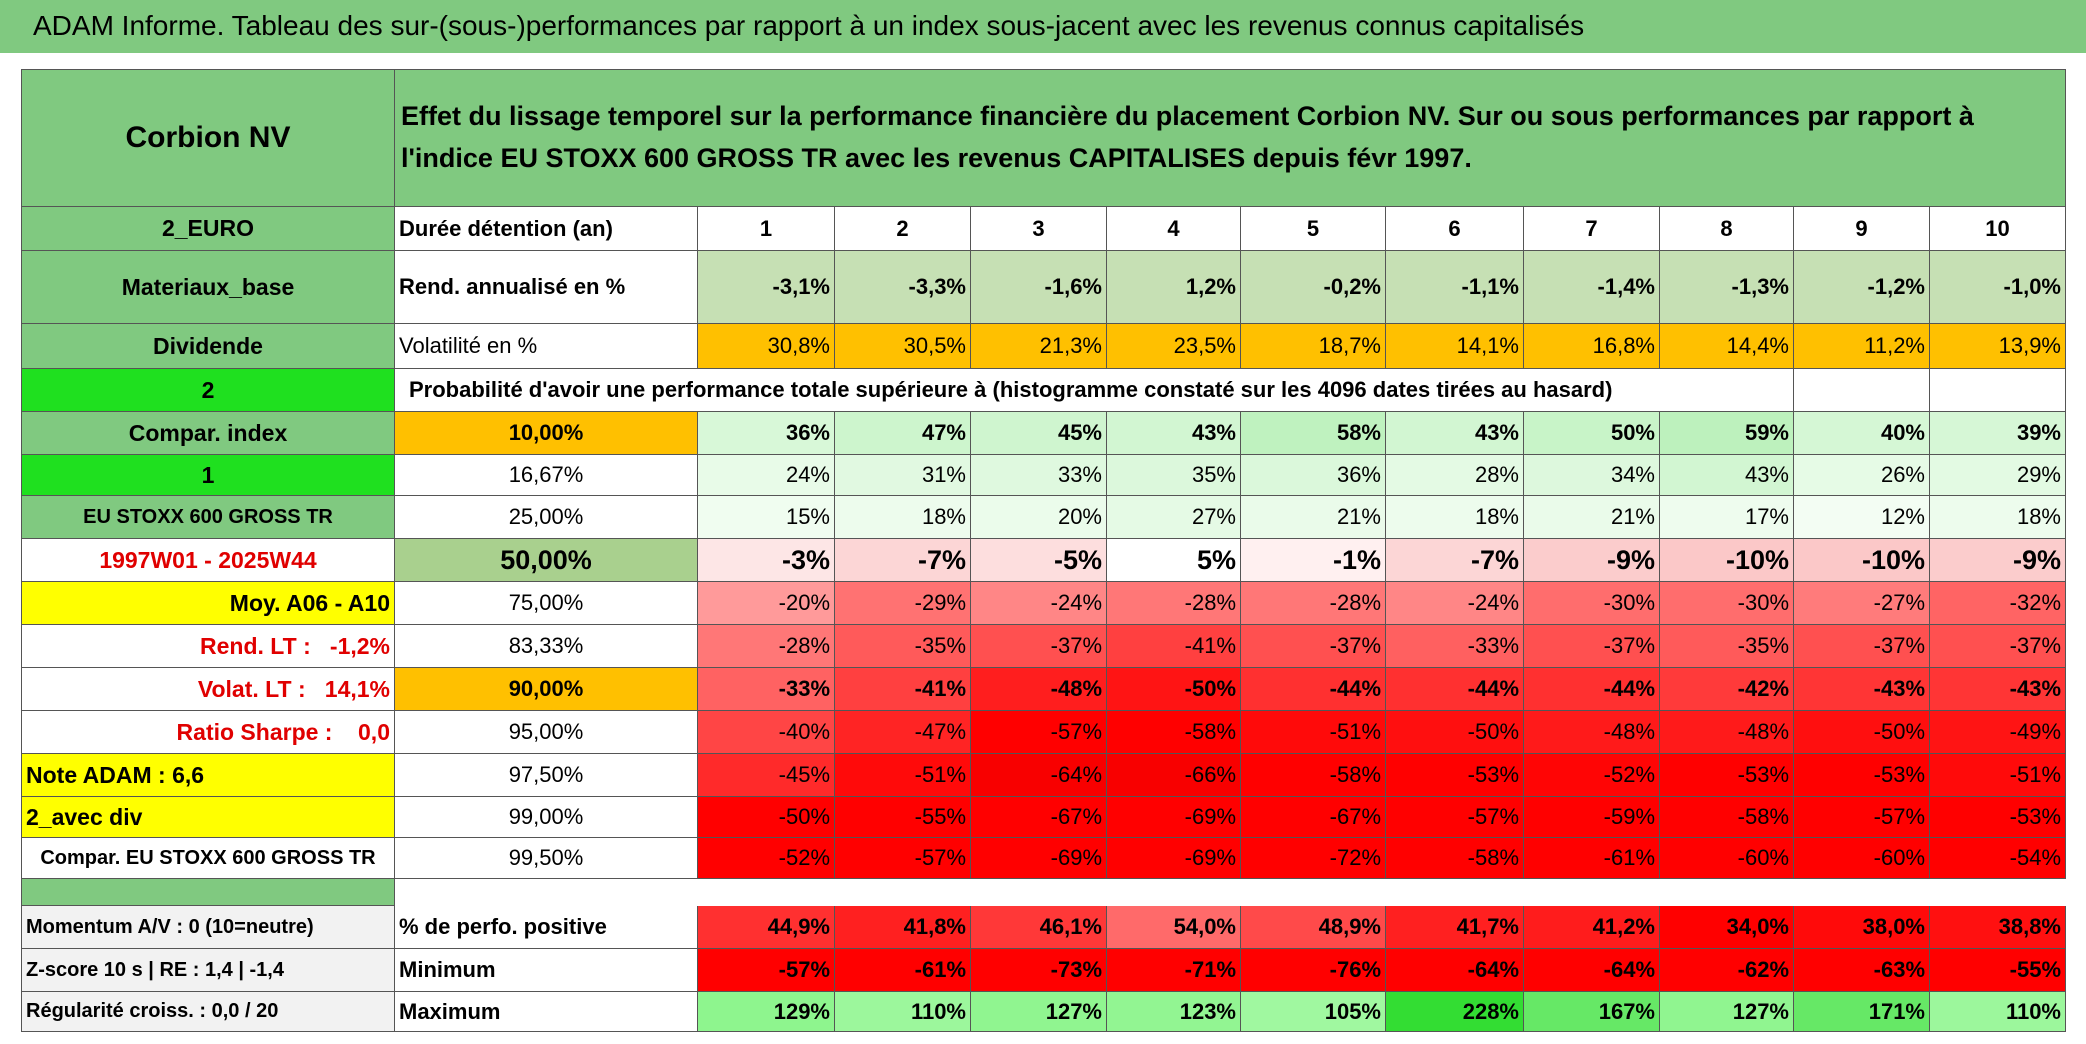 The width and height of the screenshot is (2086, 1044). What do you see at coordinates (546, 475) in the screenshot?
I see `row-label: 16,67%` at bounding box center [546, 475].